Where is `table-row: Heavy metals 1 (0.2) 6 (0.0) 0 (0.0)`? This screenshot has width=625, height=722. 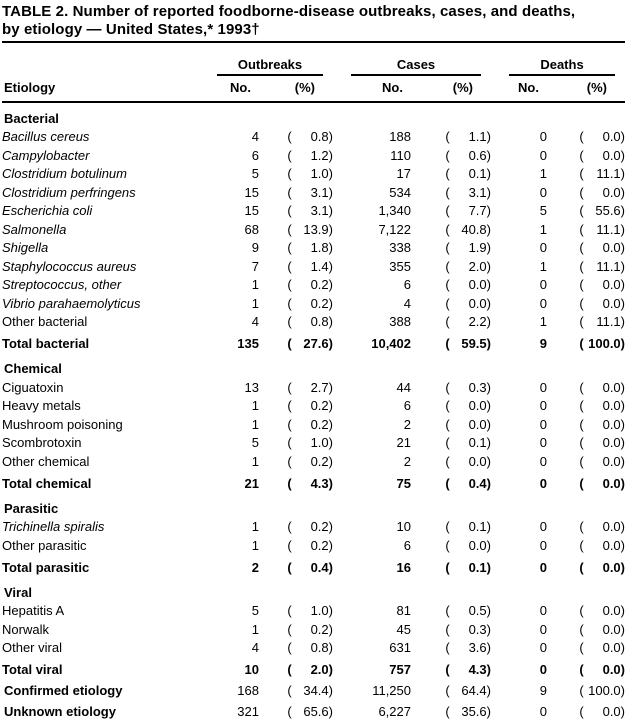
table-row: Heavy metals 1 (0.2) 6 (0.0) 0 (0.0) is located at coordinates (313, 406).